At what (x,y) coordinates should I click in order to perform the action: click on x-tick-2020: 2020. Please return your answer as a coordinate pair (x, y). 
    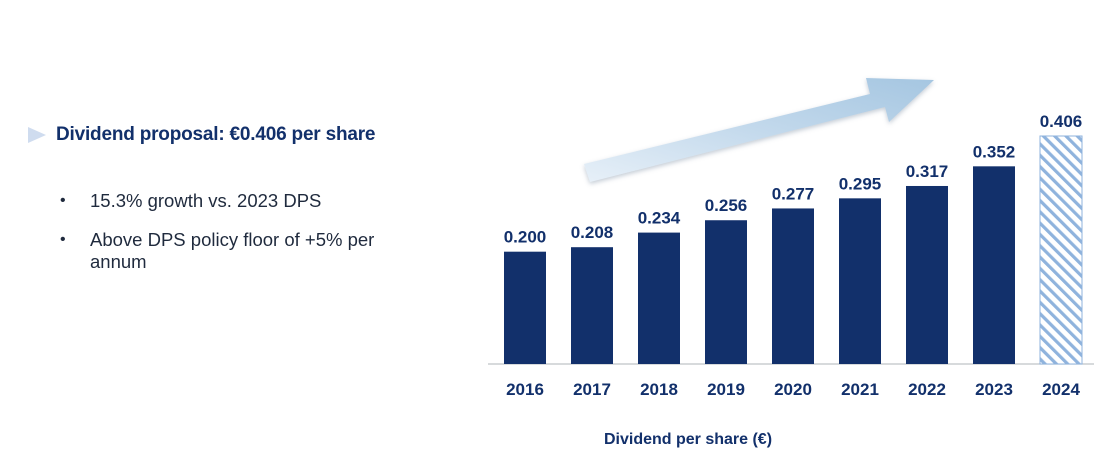
    Looking at the image, I should click on (793, 389).